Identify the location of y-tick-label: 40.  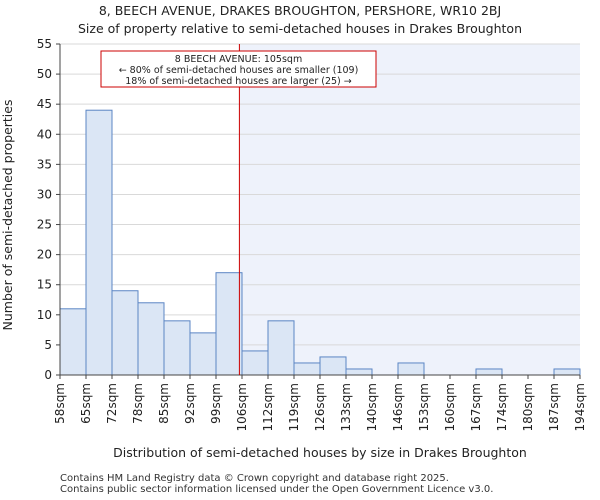
(44, 134).